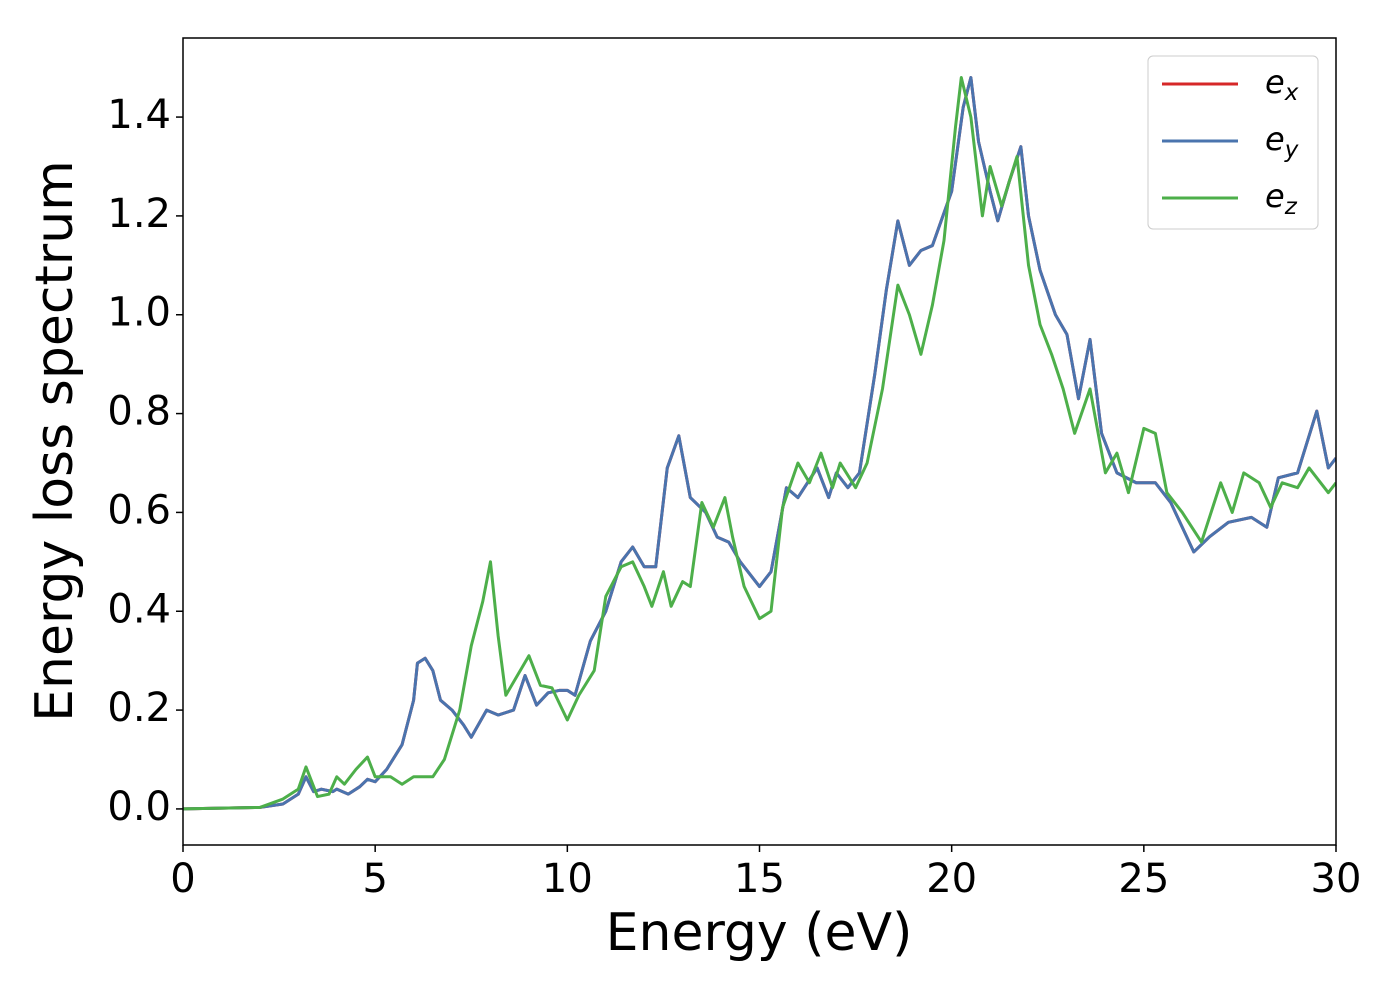 The height and width of the screenshot is (1000, 1400). What do you see at coordinates (139, 115) in the screenshot?
I see `y-tick-label: 1.4` at bounding box center [139, 115].